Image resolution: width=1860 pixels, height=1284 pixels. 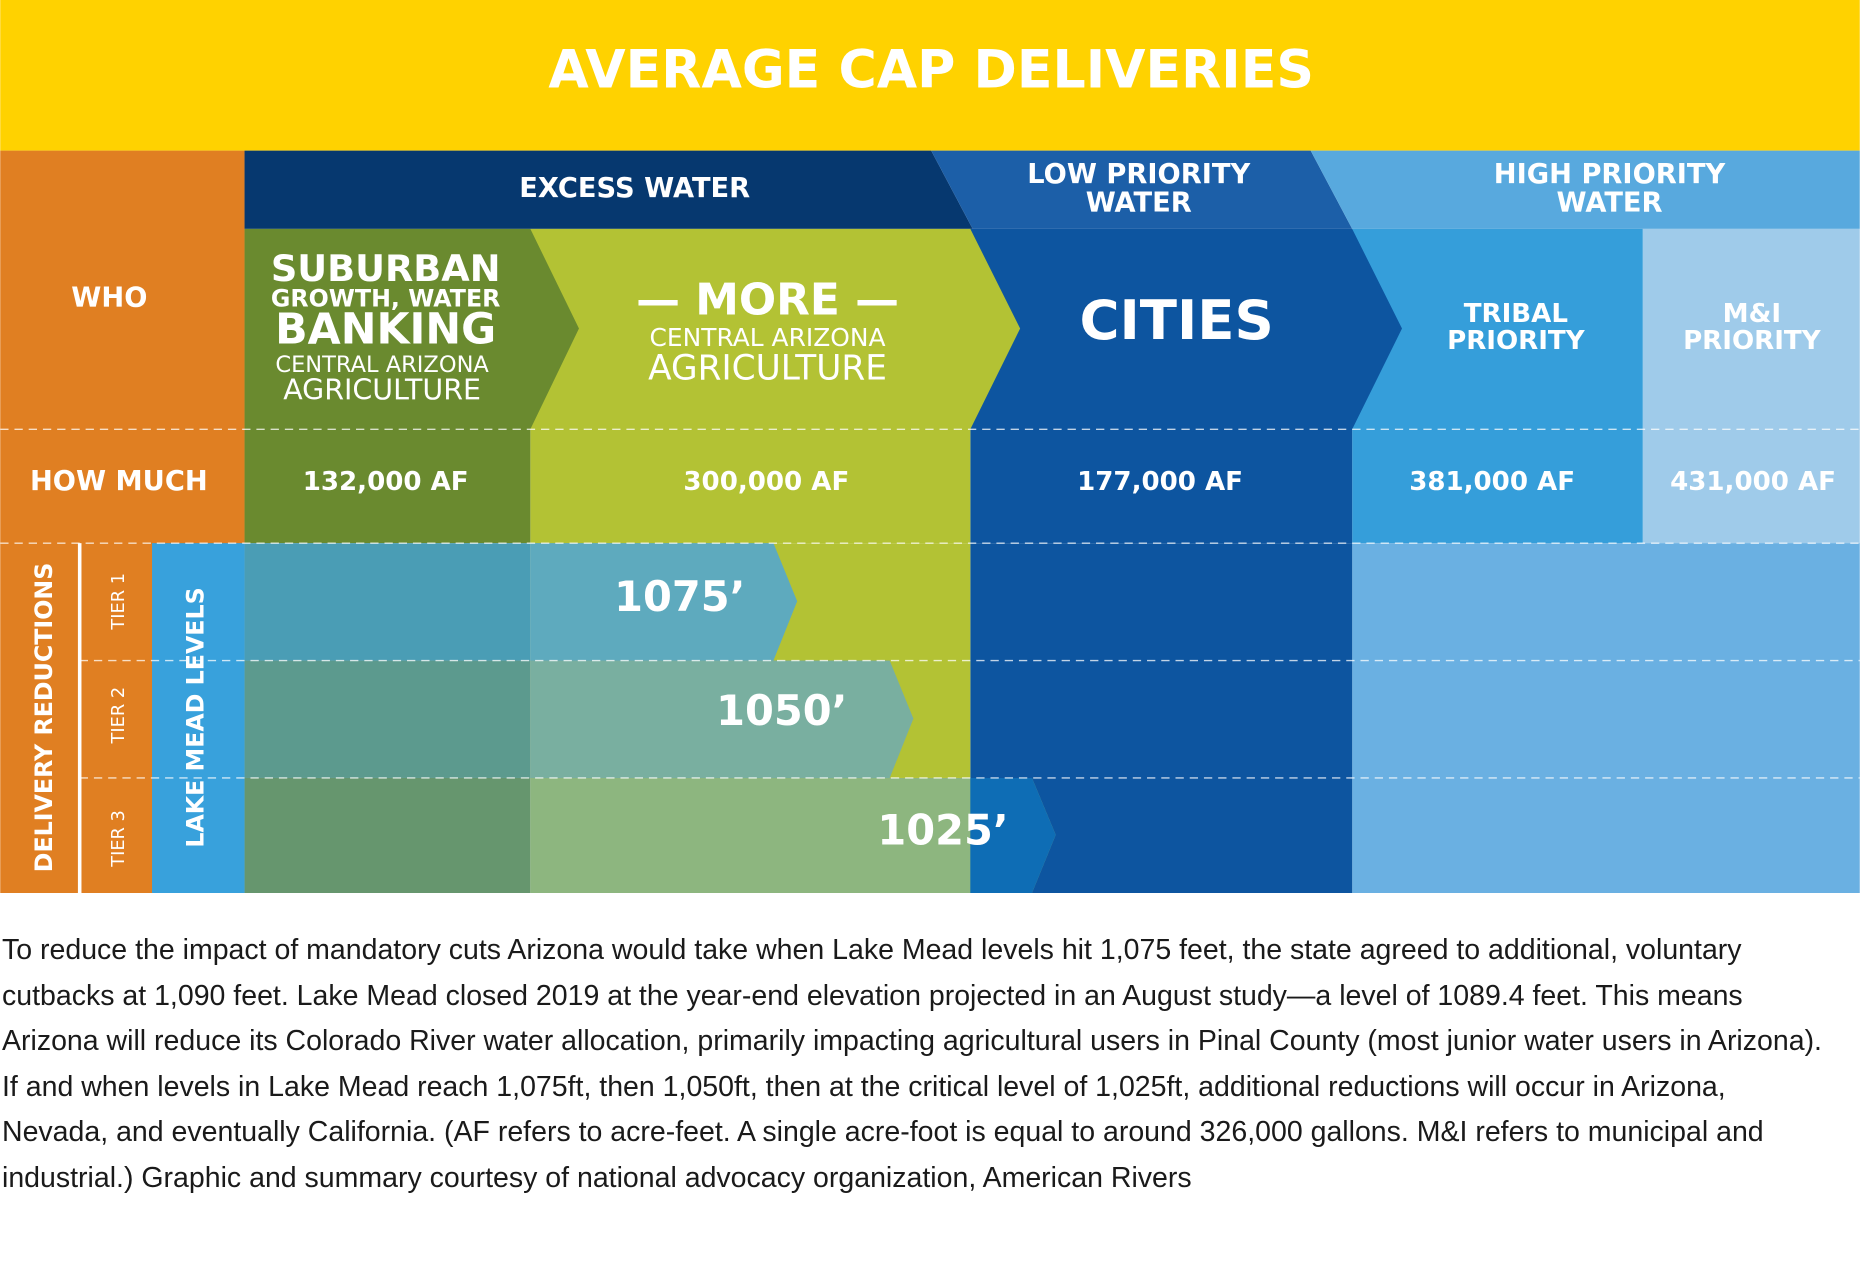 I want to click on who-label: GROWTH, WATER, so click(x=385, y=299).